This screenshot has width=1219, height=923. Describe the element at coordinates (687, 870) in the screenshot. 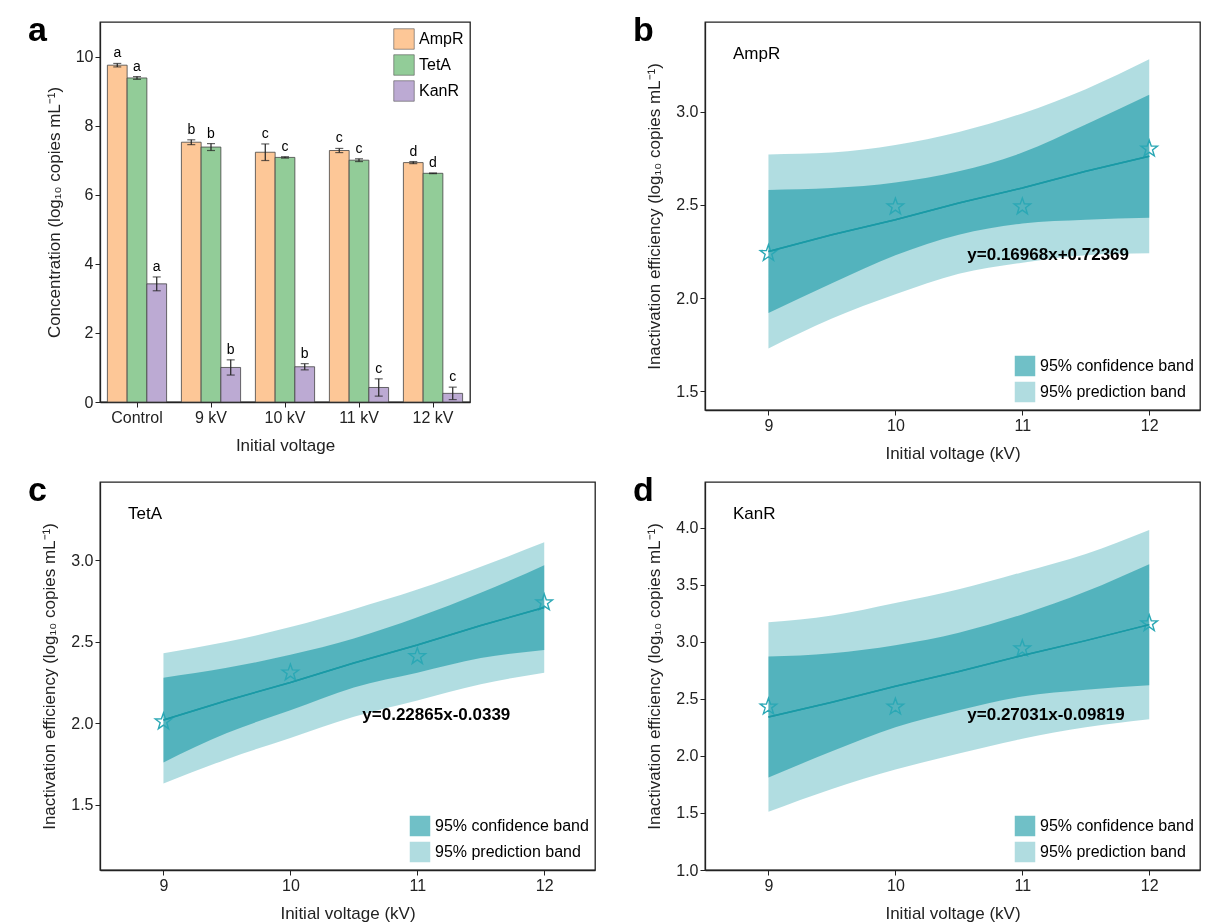

I see `y-tick-label: 1.0` at that location.